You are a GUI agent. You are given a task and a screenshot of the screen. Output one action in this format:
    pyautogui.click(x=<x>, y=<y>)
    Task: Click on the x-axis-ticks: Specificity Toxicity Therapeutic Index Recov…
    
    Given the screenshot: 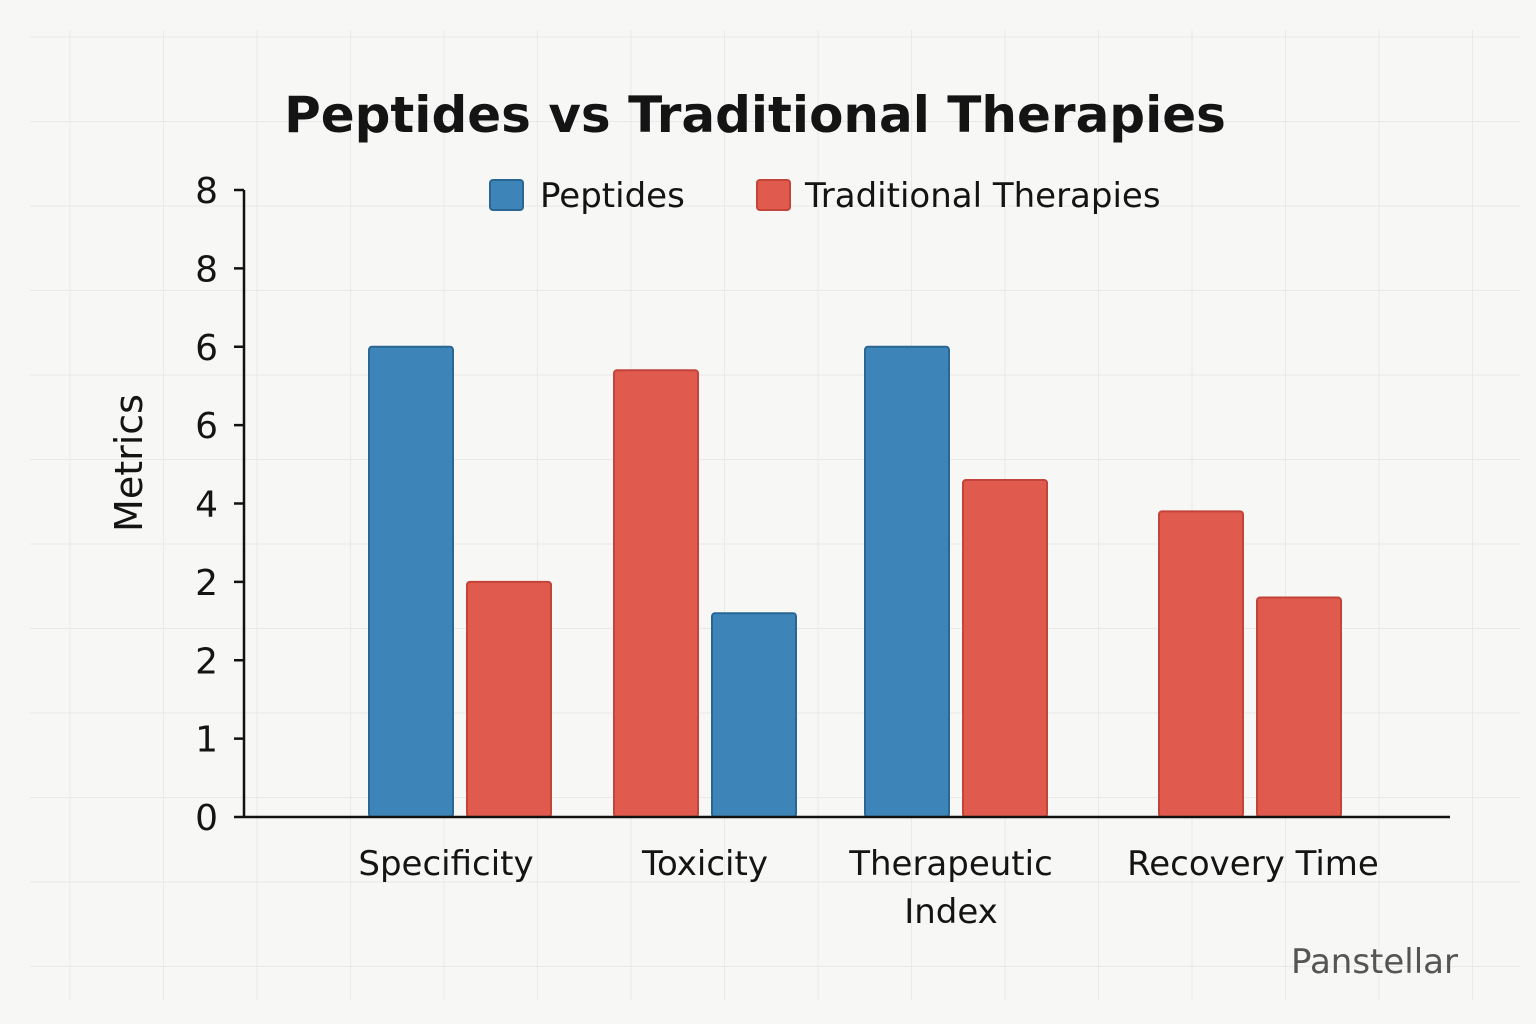 What is the action you would take?
    pyautogui.click(x=868, y=888)
    